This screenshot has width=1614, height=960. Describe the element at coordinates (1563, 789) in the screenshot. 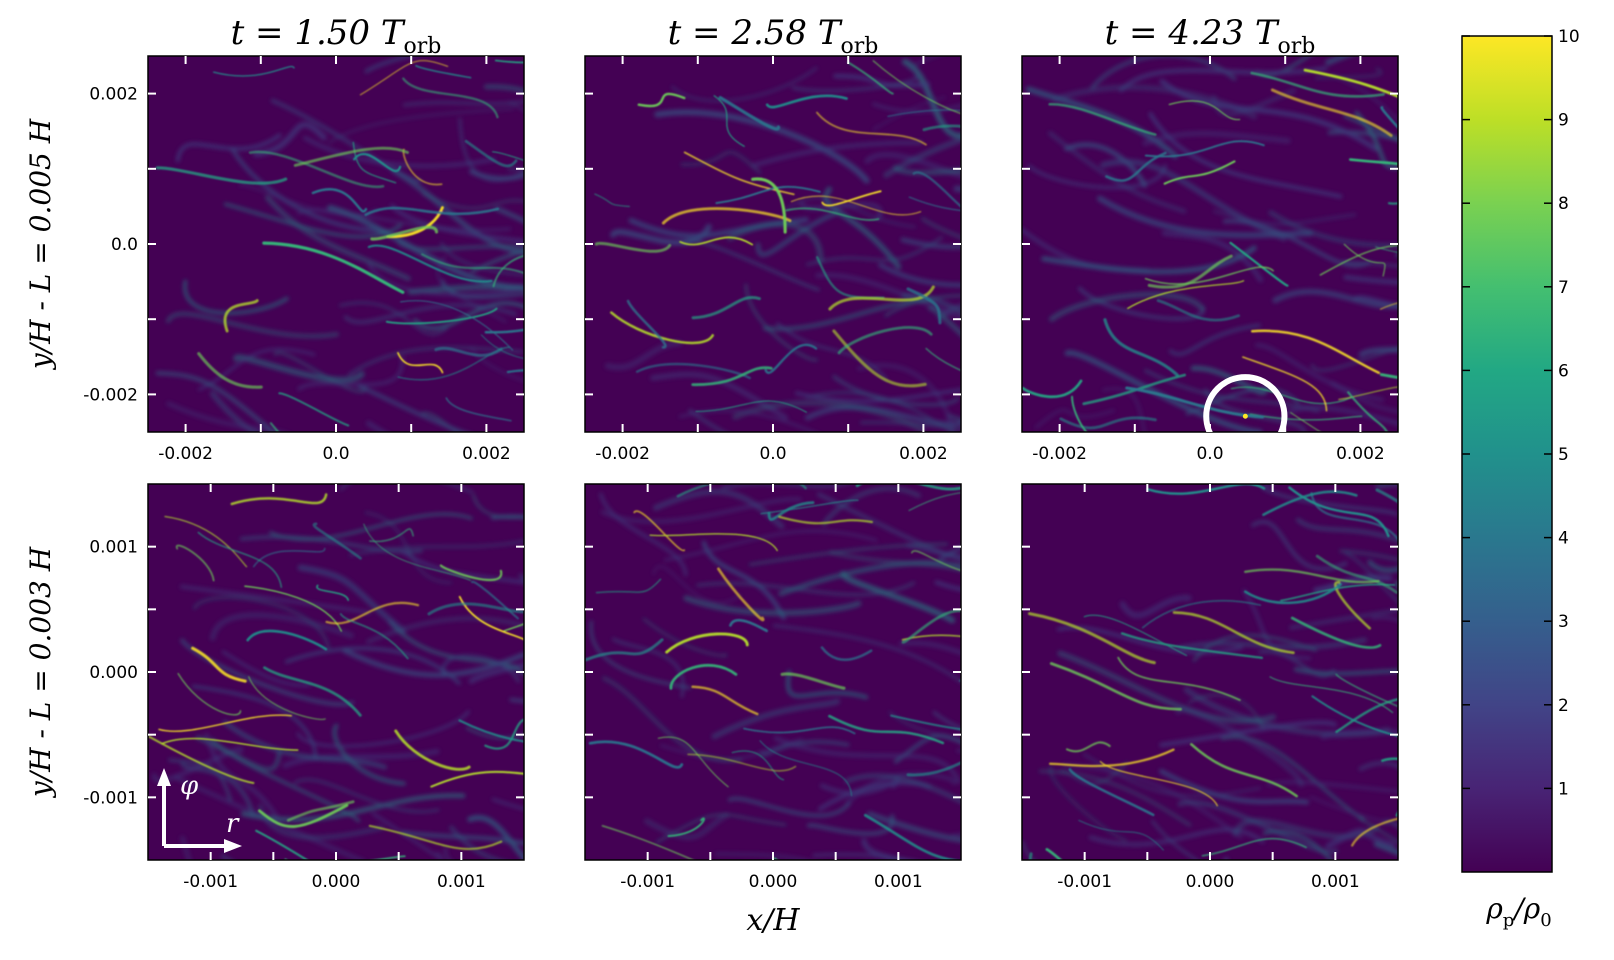

I see `colorbar-tick-label: 1` at that location.